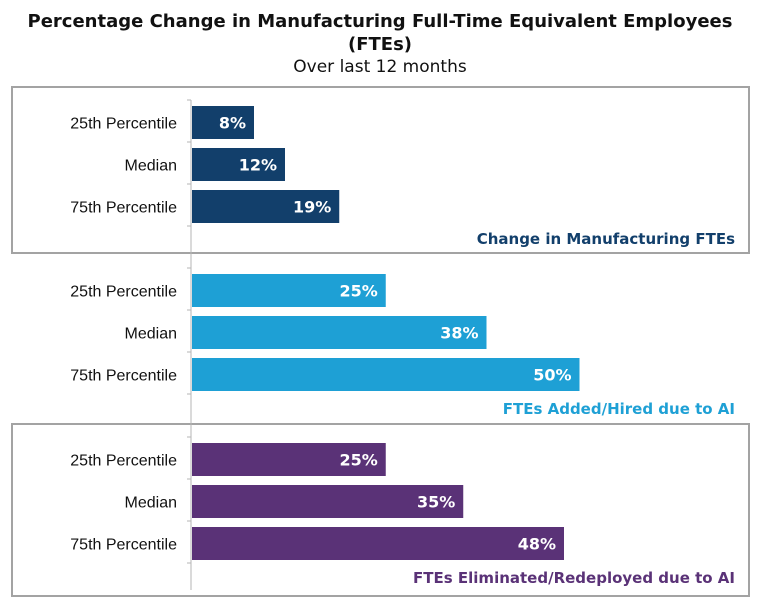  Describe the element at coordinates (380, 44) in the screenshot. I see `chart-title-line-2: (FTEs)` at that location.